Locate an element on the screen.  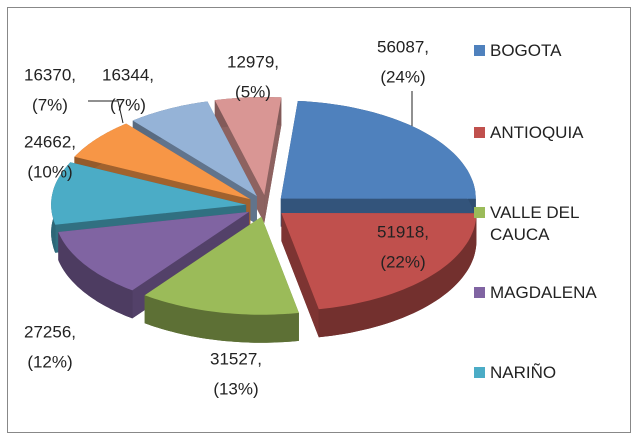
data-label-value: 27256, is located at coordinates (50, 331).